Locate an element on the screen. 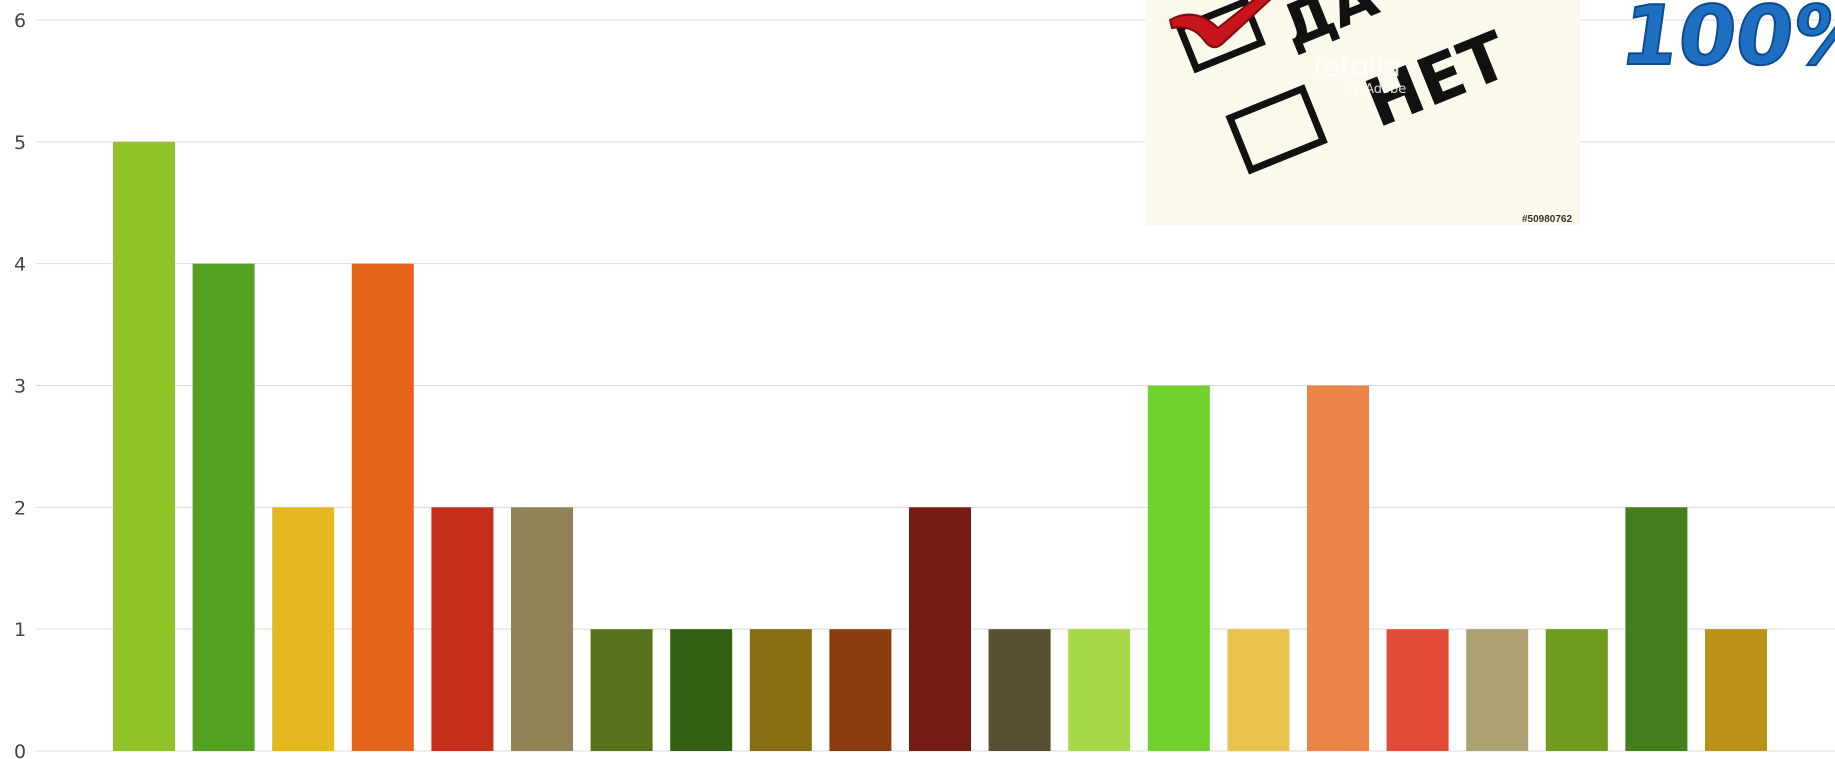  y-tick-label: 2 is located at coordinates (20, 508).